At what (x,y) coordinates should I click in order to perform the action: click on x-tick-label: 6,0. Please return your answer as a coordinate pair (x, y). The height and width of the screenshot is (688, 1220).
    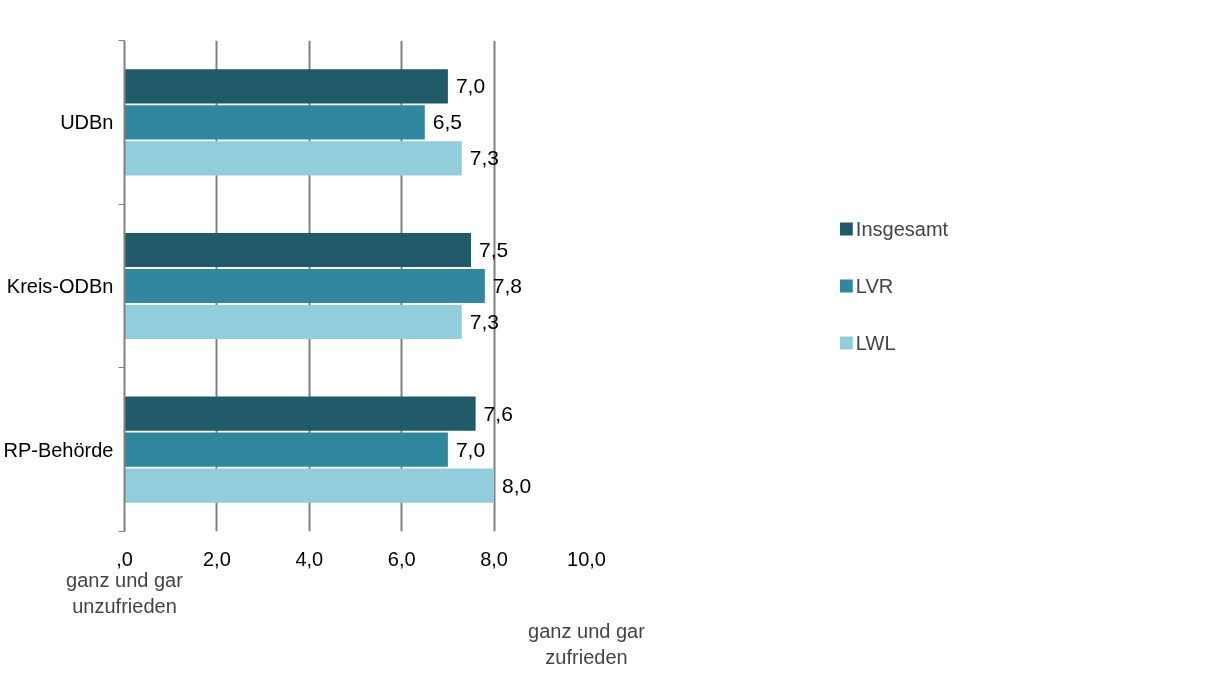
    Looking at the image, I should click on (401, 558).